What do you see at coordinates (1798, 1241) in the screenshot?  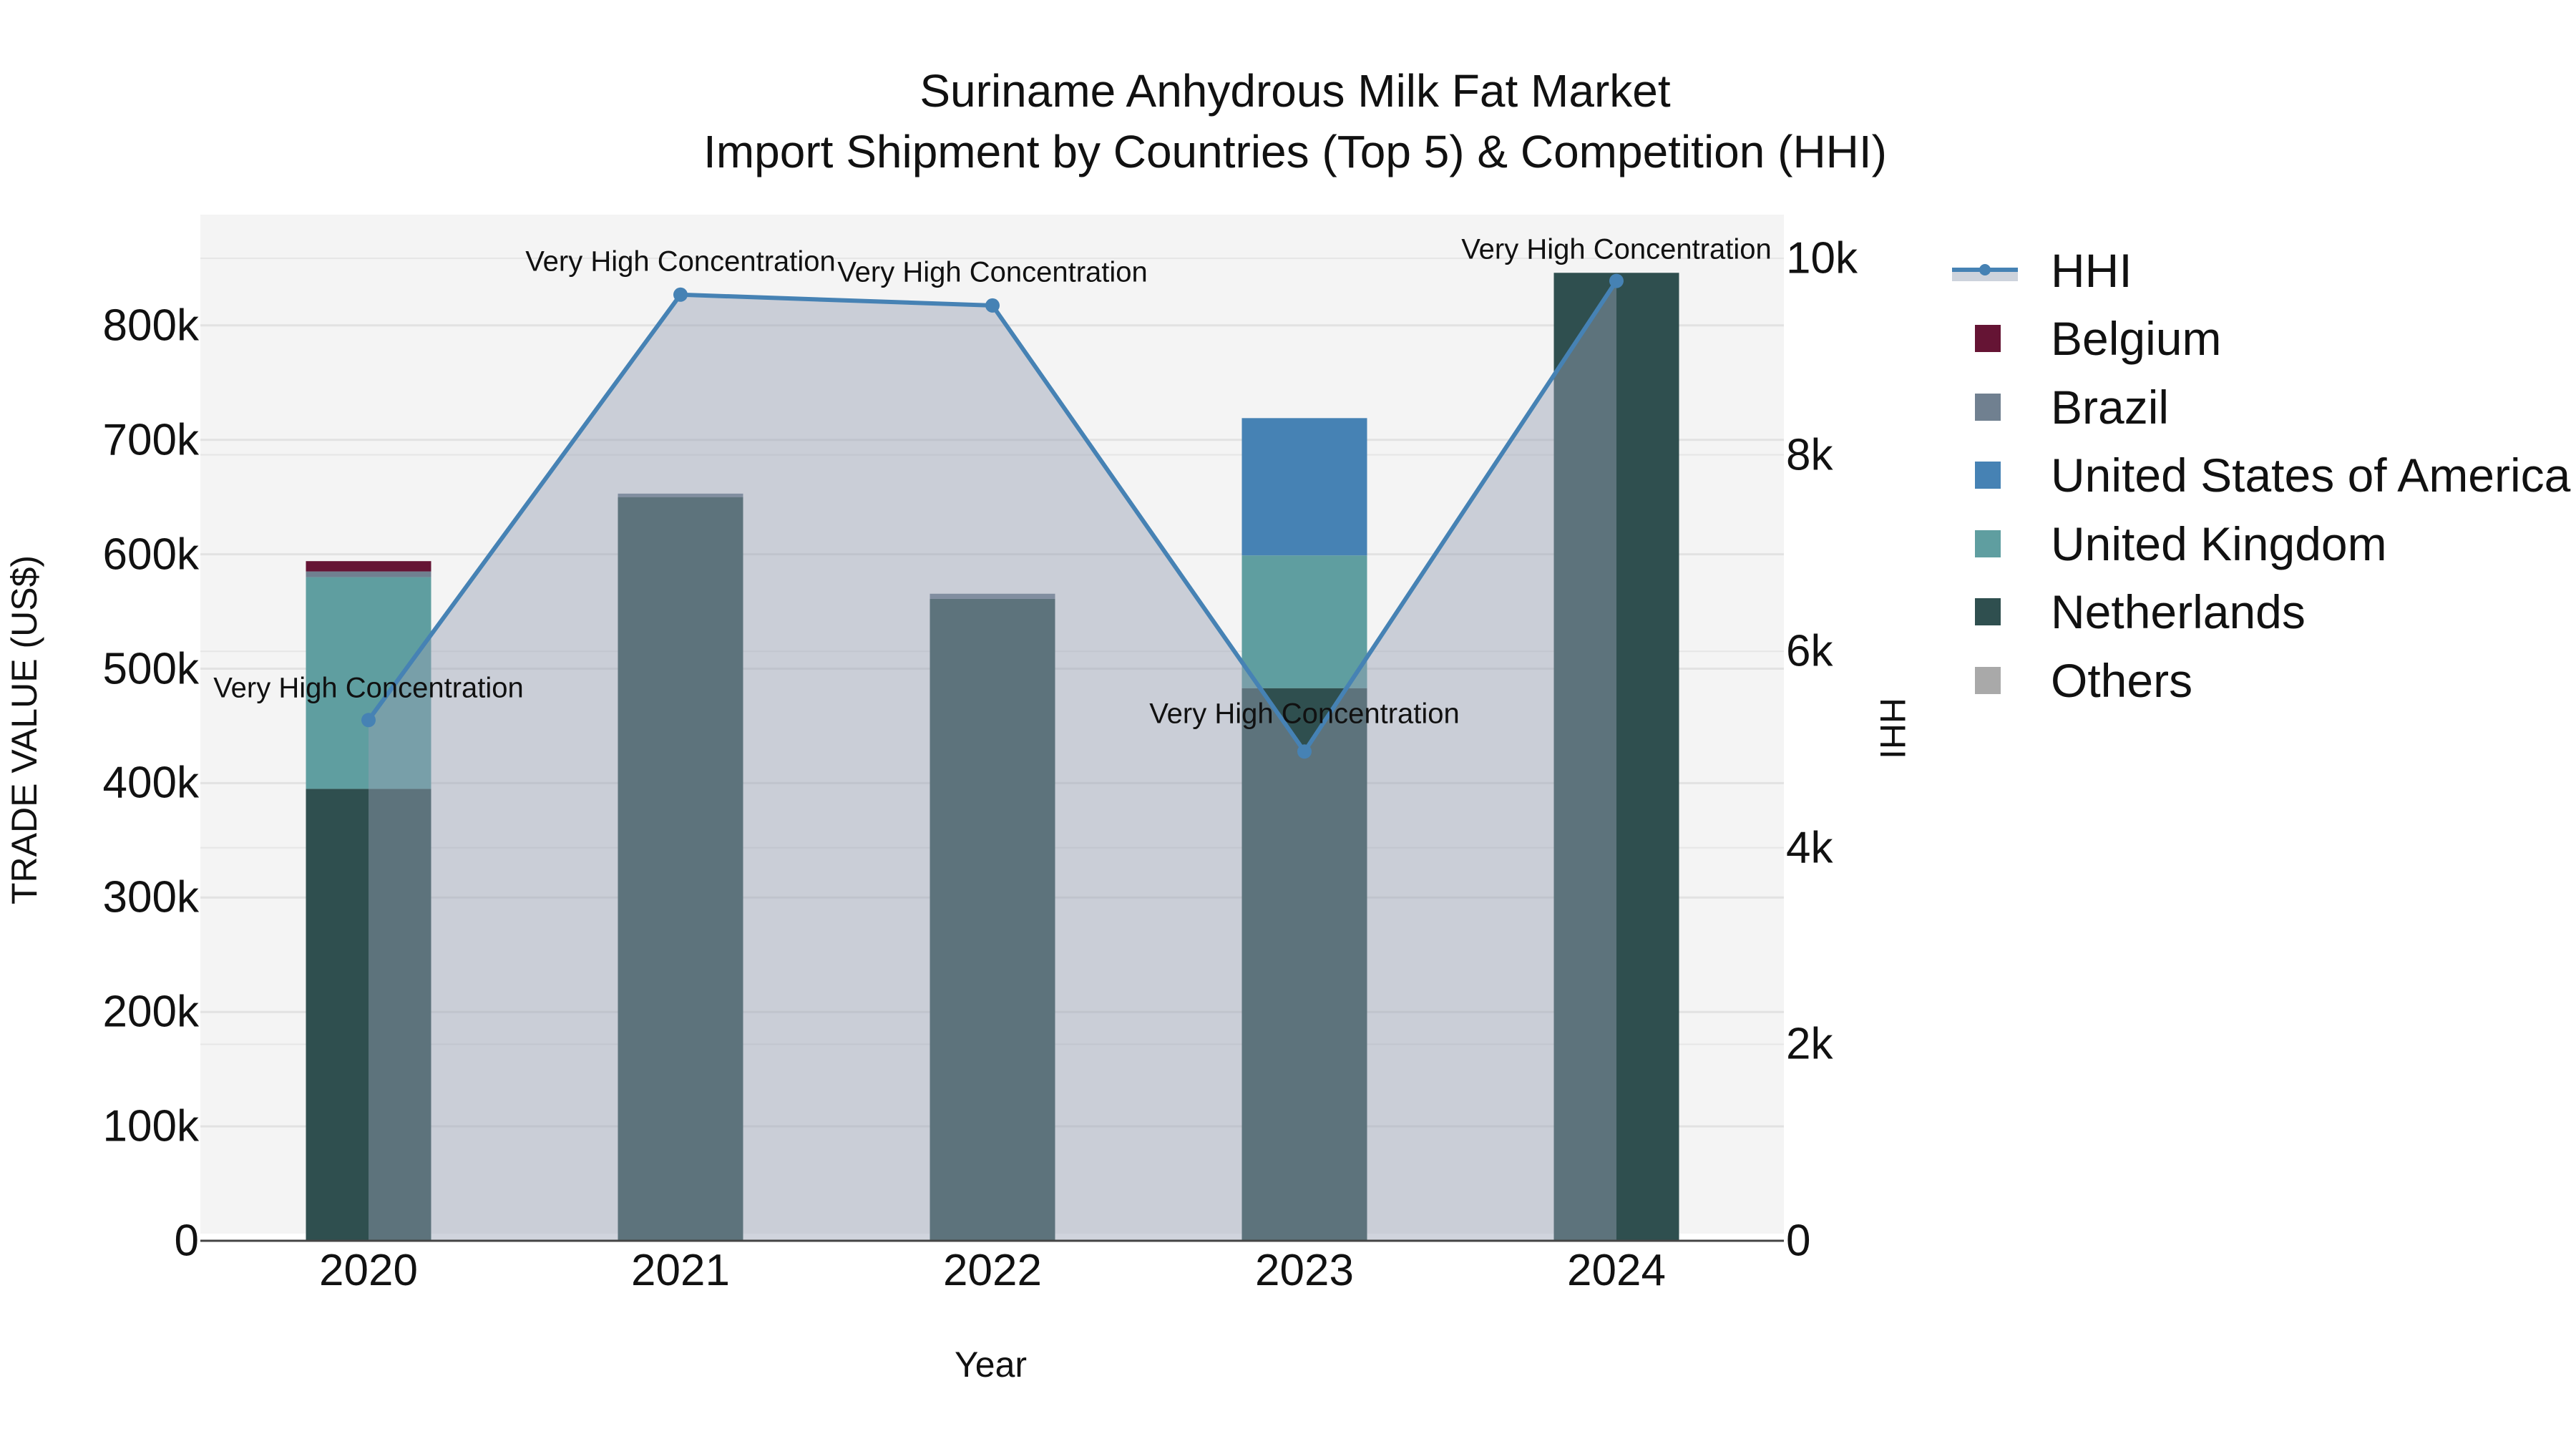 I see `y2-tick-label: 0` at bounding box center [1798, 1241].